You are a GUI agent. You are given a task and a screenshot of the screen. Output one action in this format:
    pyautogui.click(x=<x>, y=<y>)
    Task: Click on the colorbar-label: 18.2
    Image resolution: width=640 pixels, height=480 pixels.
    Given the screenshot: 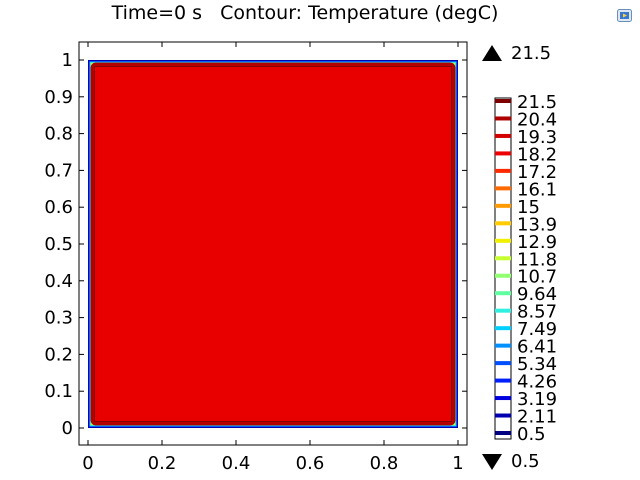 What is the action you would take?
    pyautogui.click(x=537, y=154)
    